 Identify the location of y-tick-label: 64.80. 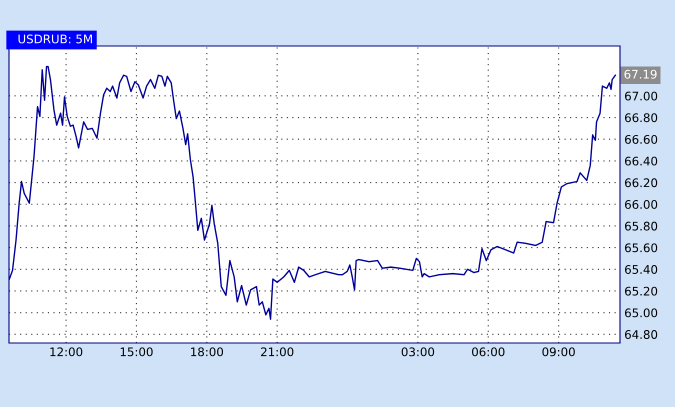
(641, 334).